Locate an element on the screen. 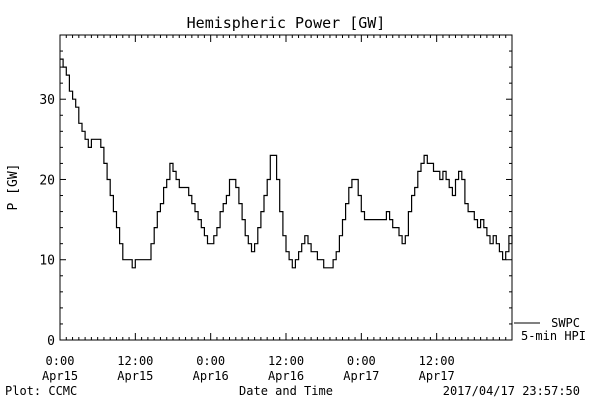  plot-timestamp: 2017/04/17 23:57:50 is located at coordinates (511, 391).